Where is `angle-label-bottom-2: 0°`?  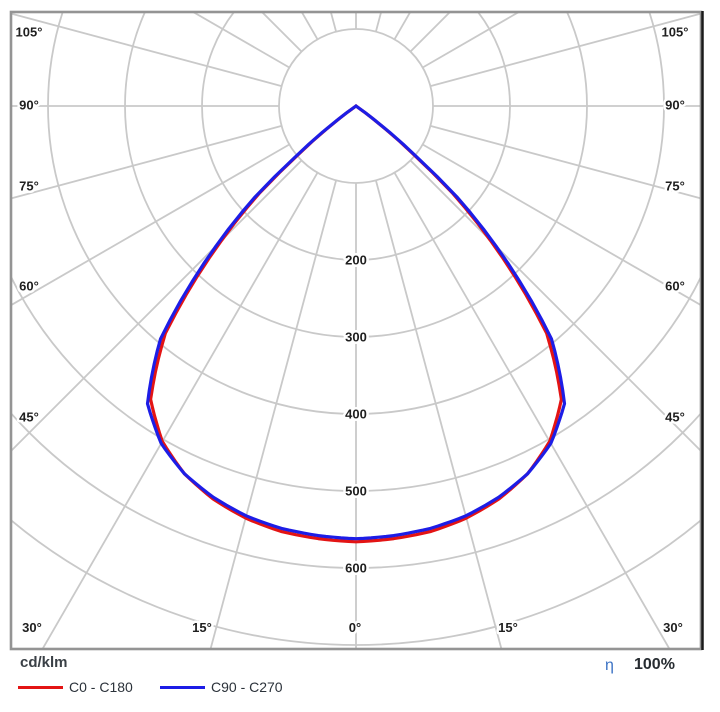 angle-label-bottom-2: 0° is located at coordinates (355, 627).